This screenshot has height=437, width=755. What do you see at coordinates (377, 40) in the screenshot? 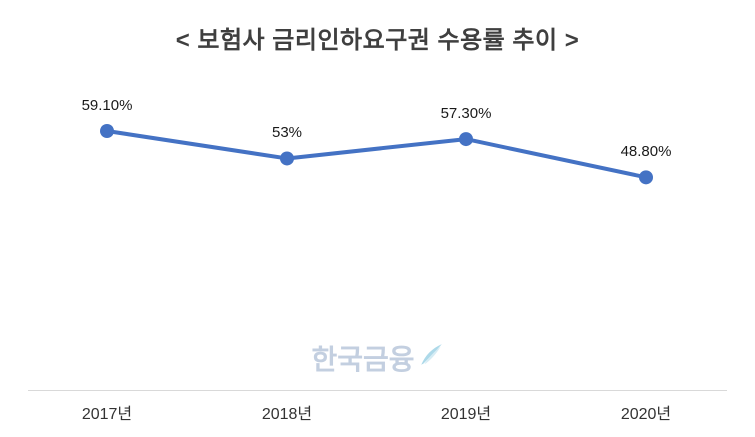
I see `chart-title: < 보험사 금리인하요구권 수용률 추이 >` at bounding box center [377, 40].